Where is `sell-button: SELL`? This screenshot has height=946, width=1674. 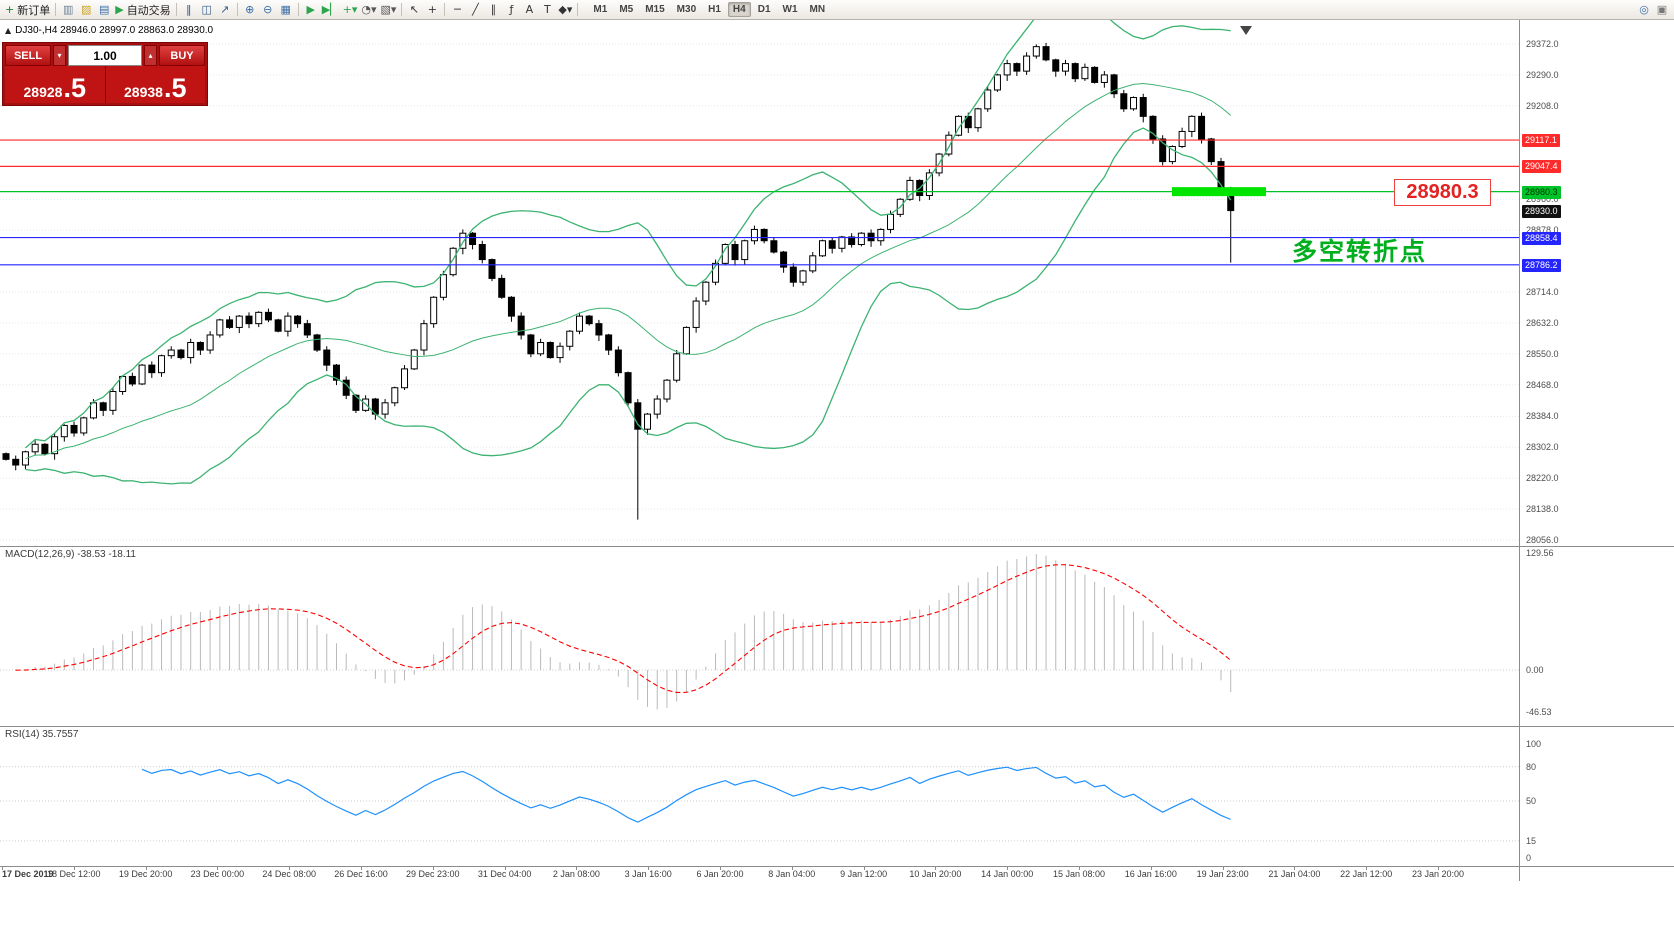
sell-button: SELL is located at coordinates (28, 55).